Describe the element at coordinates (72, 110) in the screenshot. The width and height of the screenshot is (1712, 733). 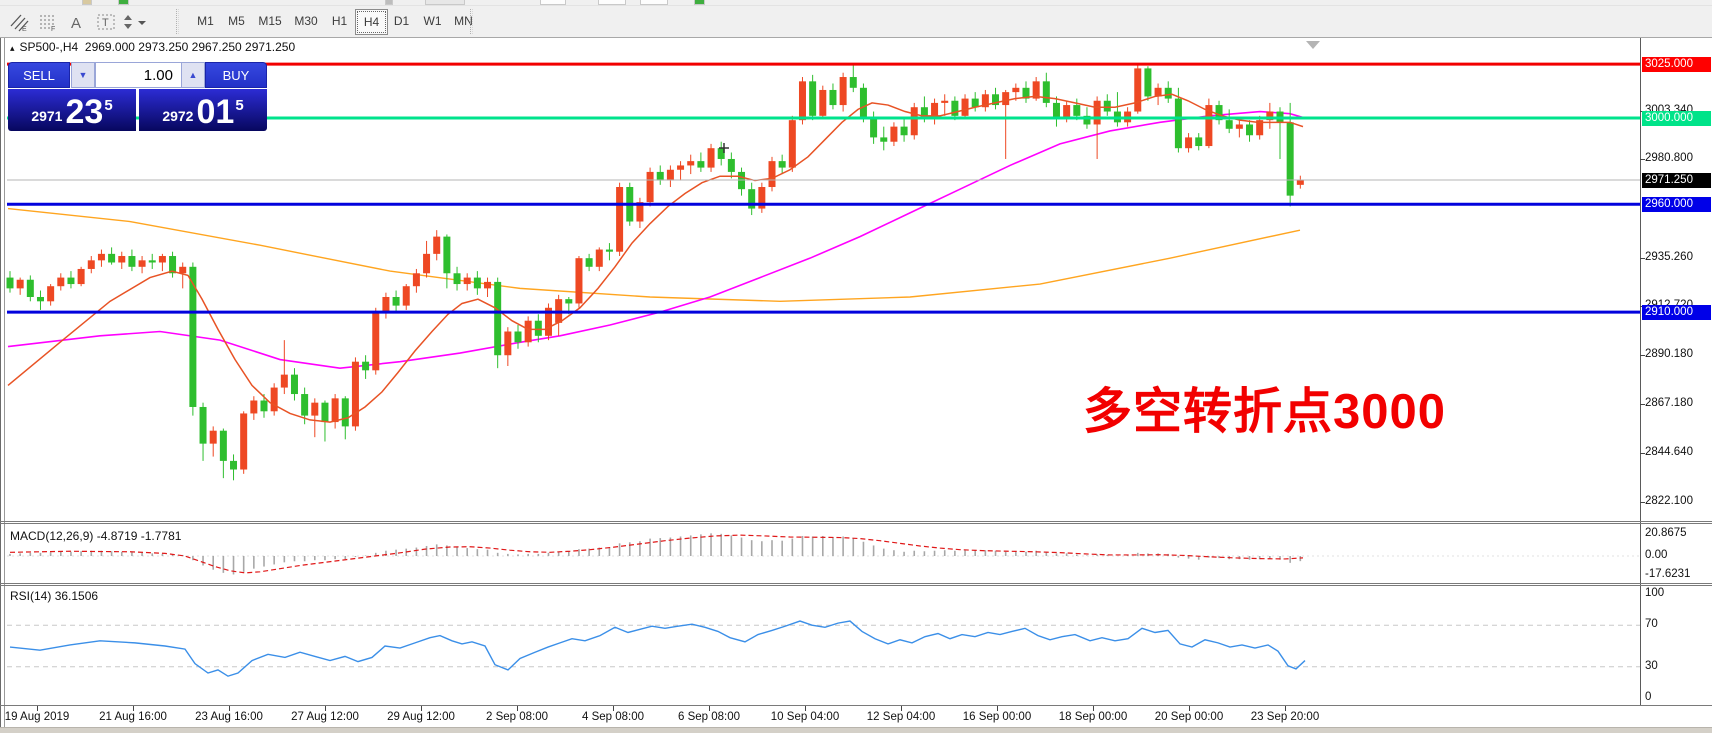
I see `sell-price-quote: 2971 23 5` at that location.